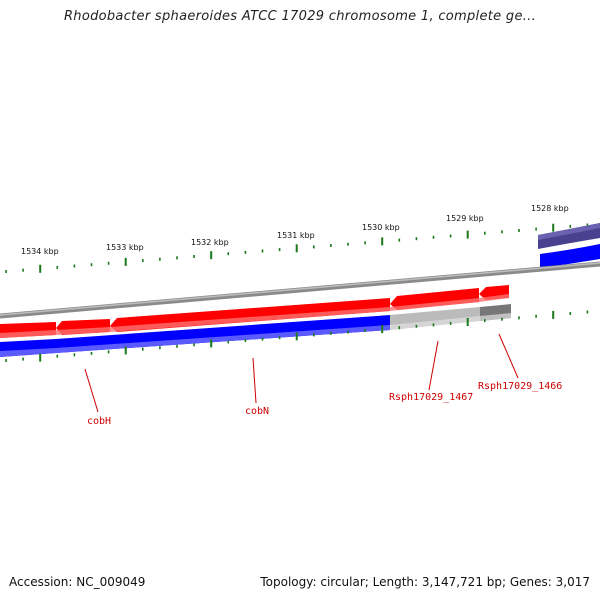 The image size is (600, 600). I want to click on pseudo-segment-shade, so click(450, 321).